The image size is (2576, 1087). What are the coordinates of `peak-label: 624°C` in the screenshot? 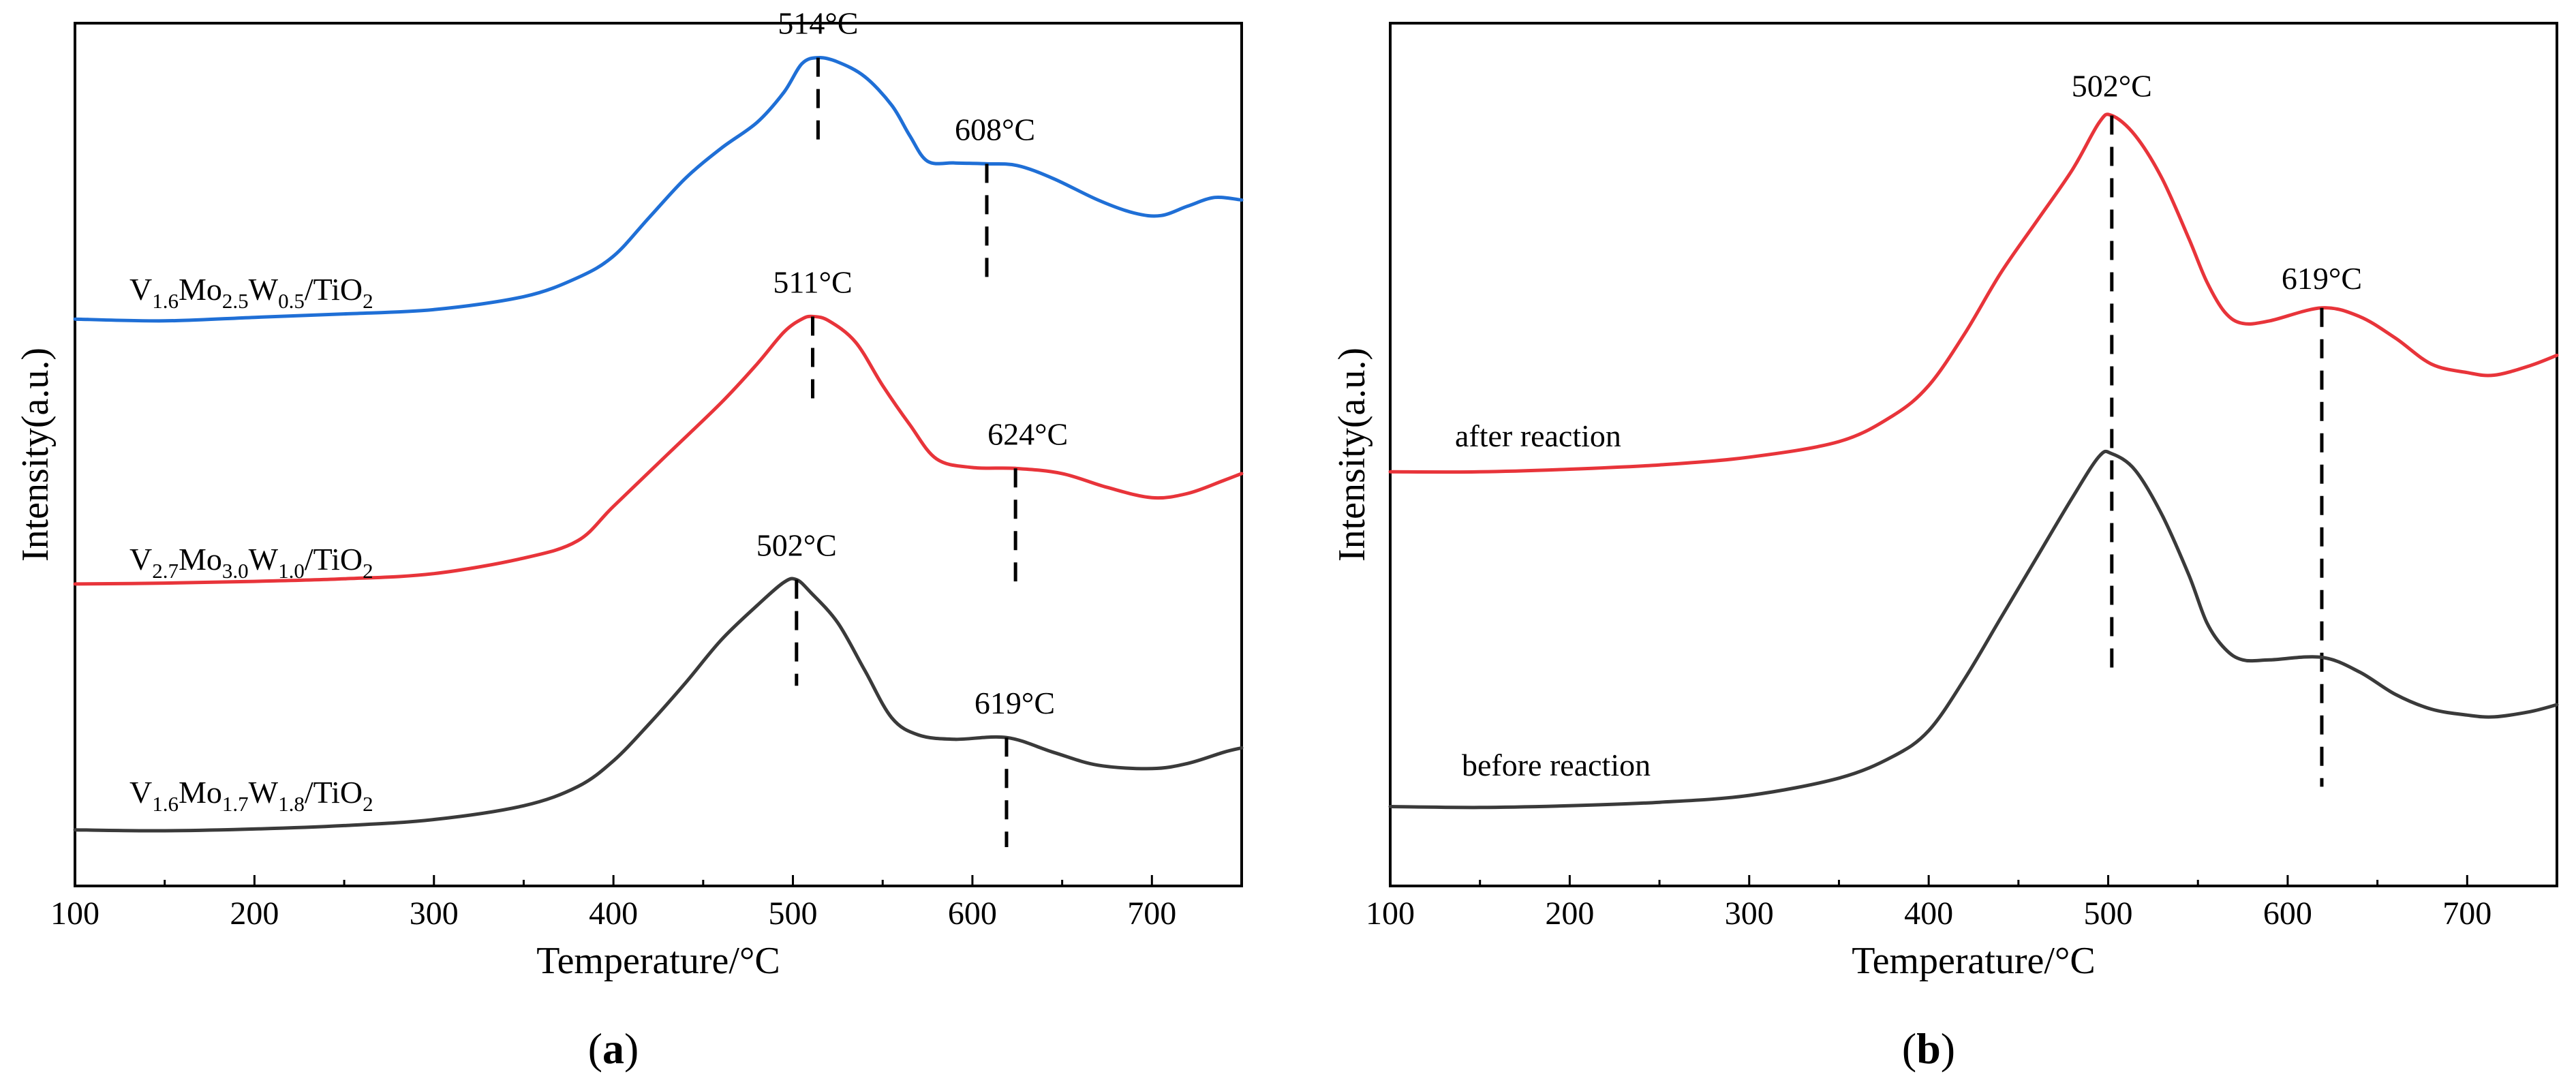 It's located at (1027, 433).